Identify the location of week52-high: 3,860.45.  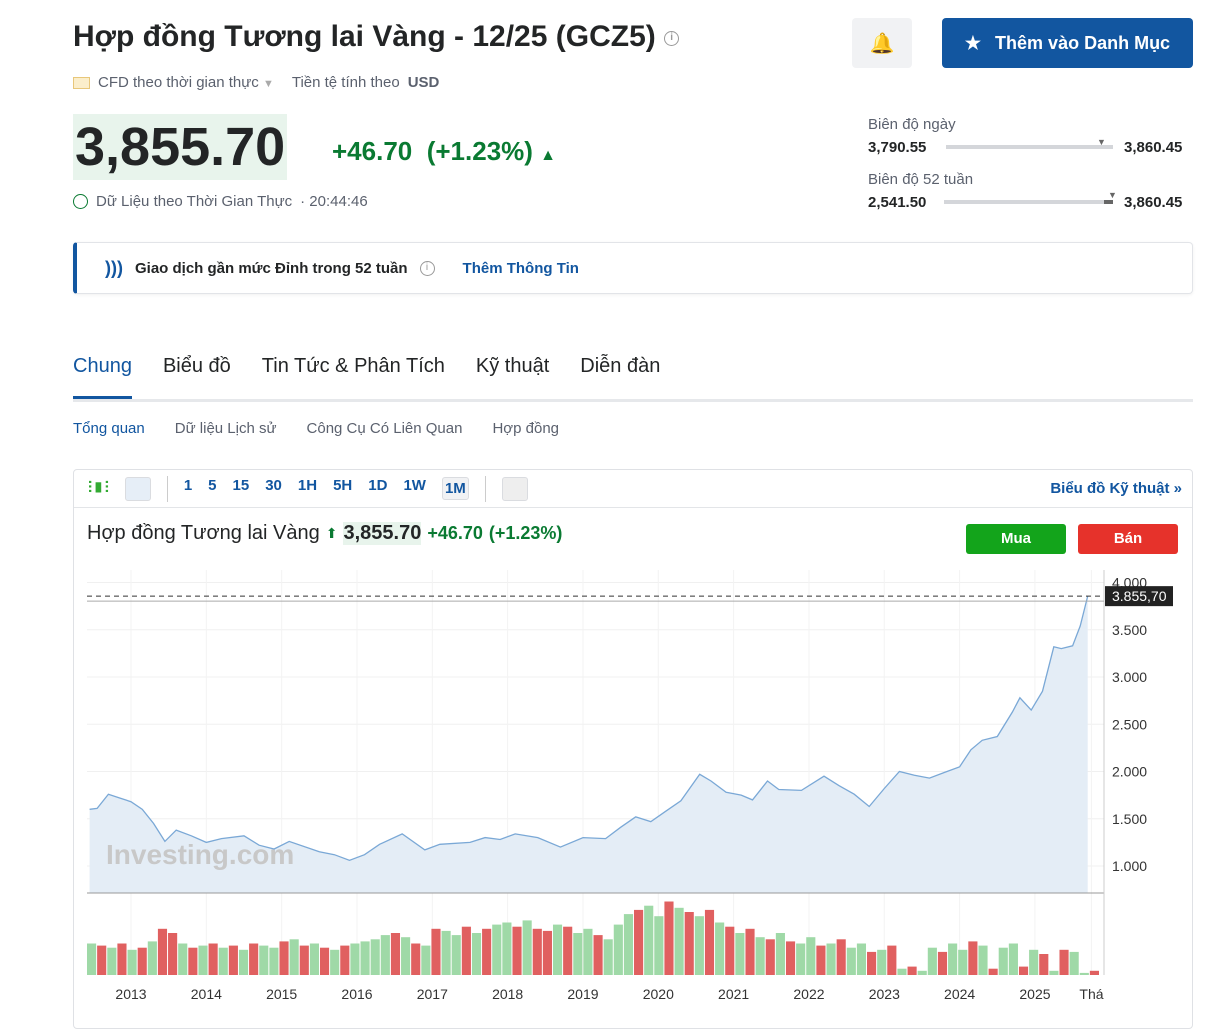
(1153, 202).